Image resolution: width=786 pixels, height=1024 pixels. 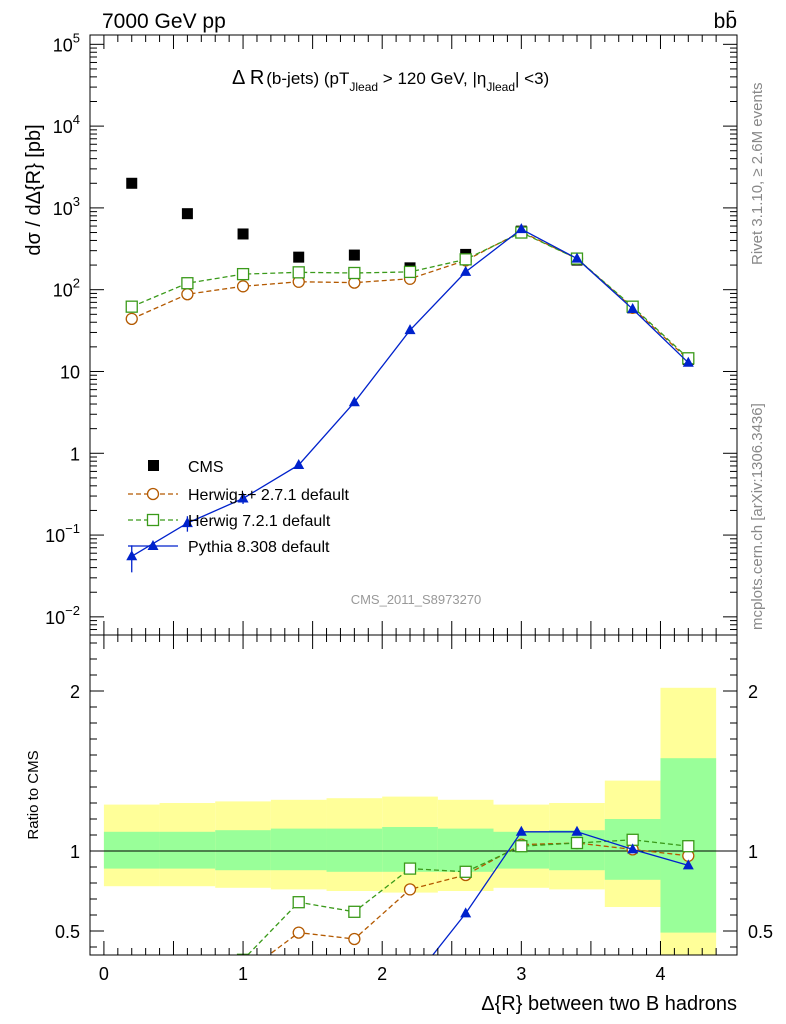 I want to click on ratio-y-tick-label-right: 0.5, so click(x=760, y=932).